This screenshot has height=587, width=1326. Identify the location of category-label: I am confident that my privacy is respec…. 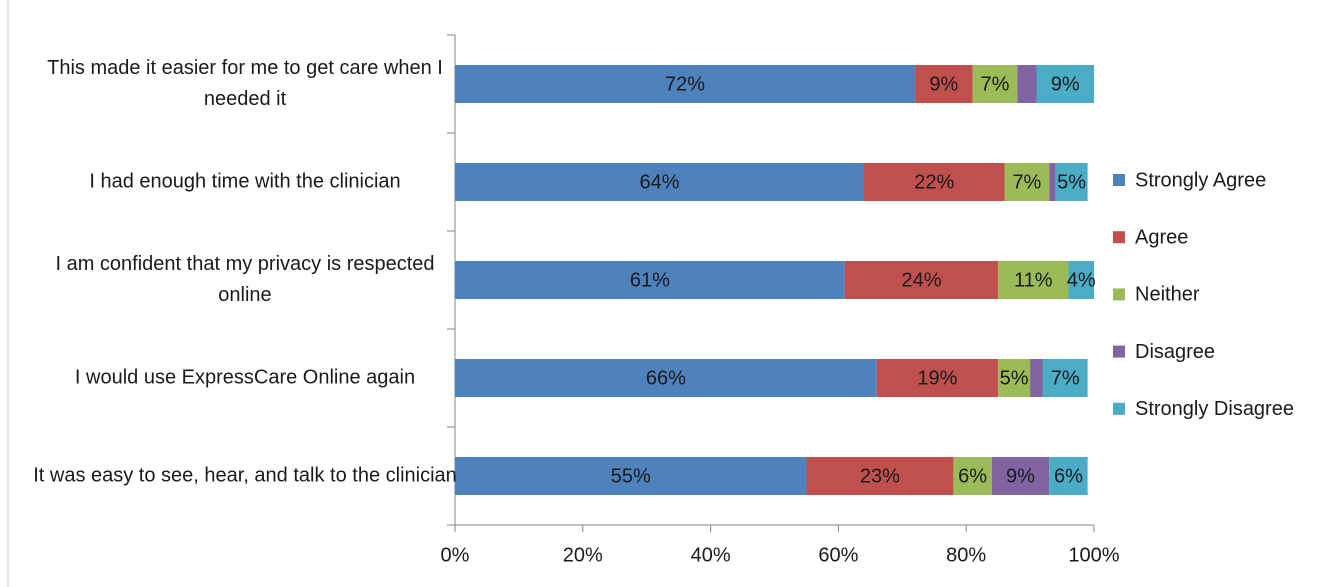
(245, 279).